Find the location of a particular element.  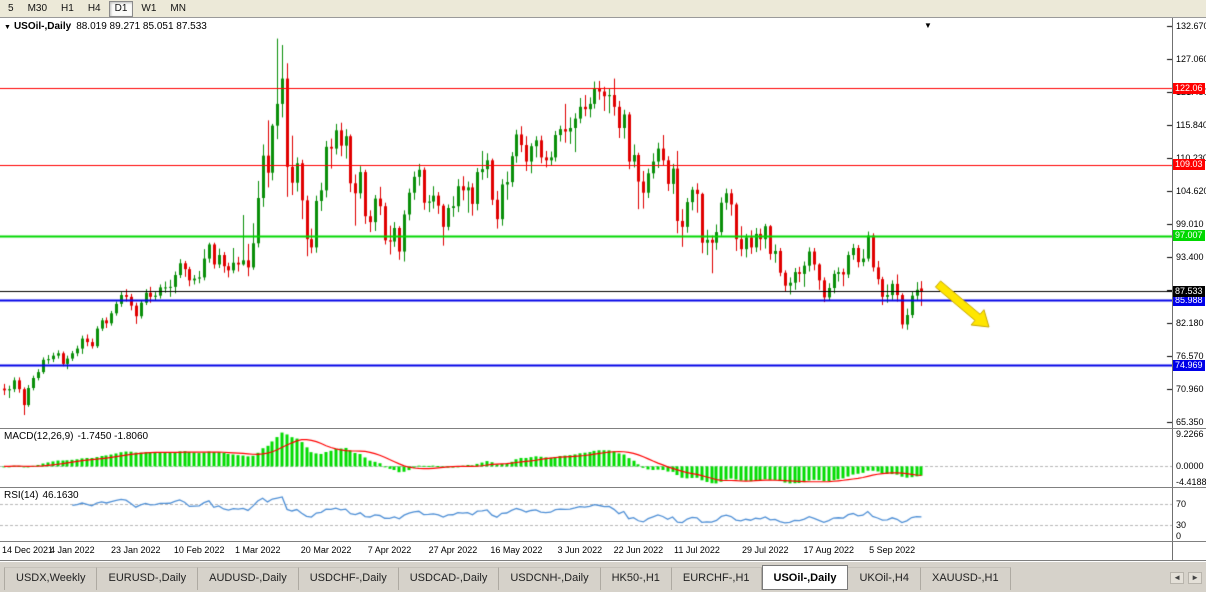

price-scale-tick: 76.570 is located at coordinates (1190, 355).